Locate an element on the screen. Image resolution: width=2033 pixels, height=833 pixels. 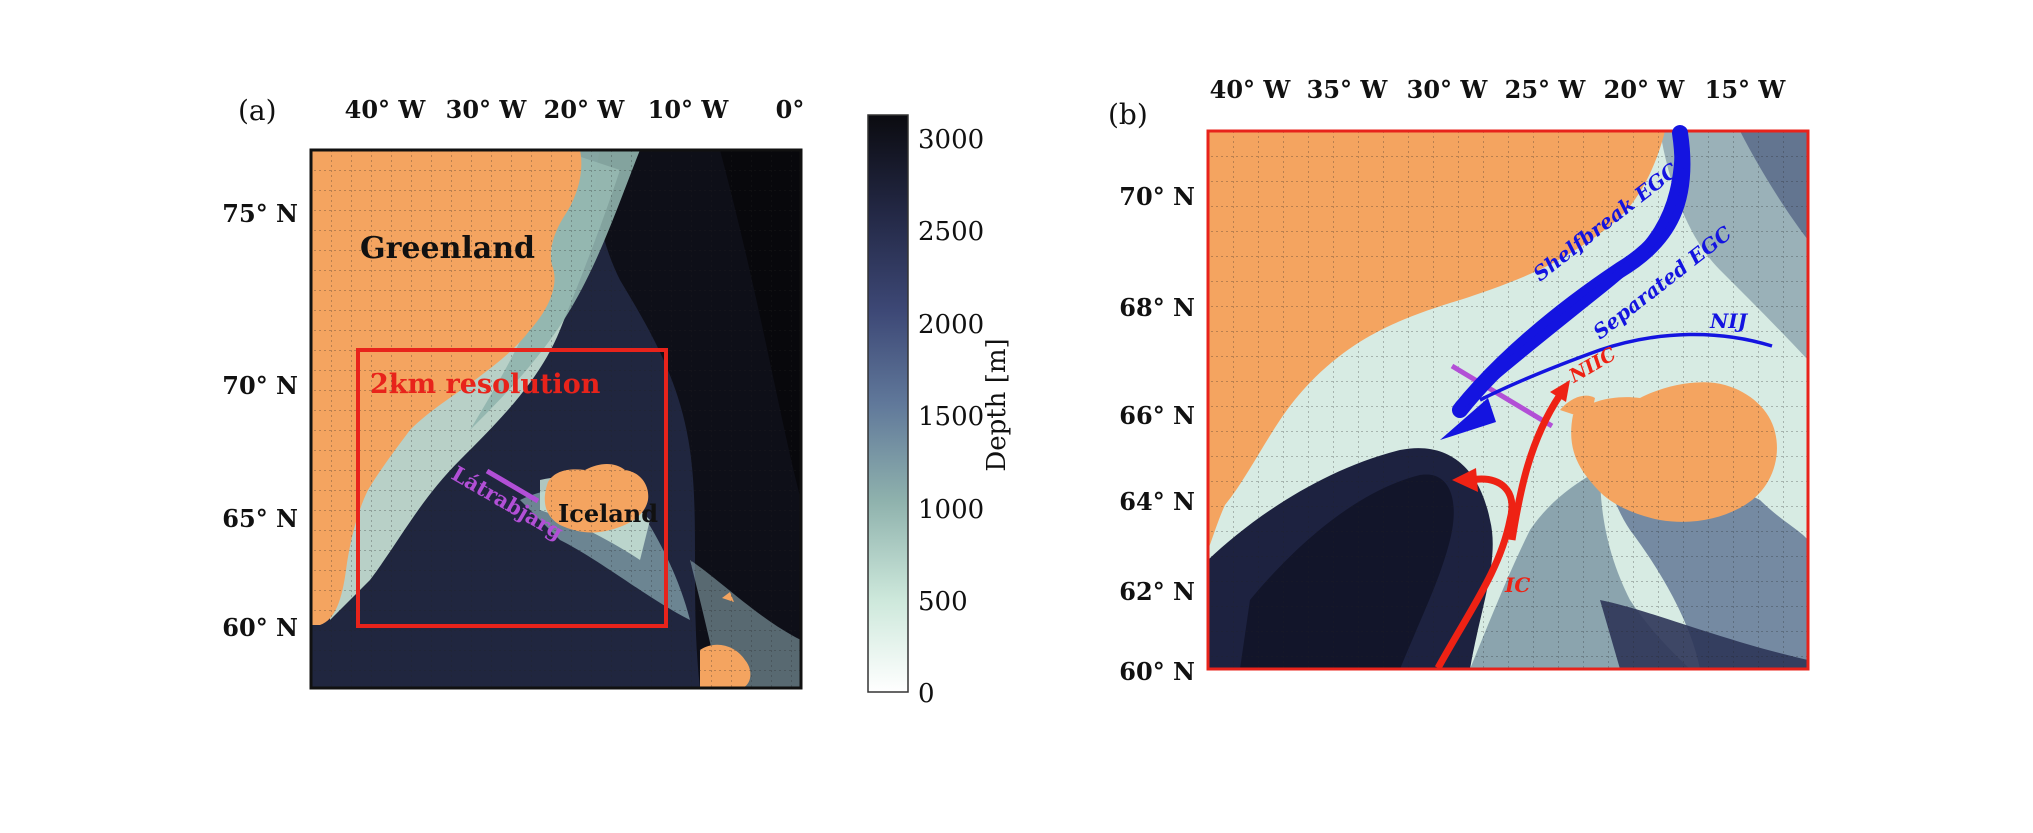
latrabjarg-section-line is located at coordinates (512, 486).